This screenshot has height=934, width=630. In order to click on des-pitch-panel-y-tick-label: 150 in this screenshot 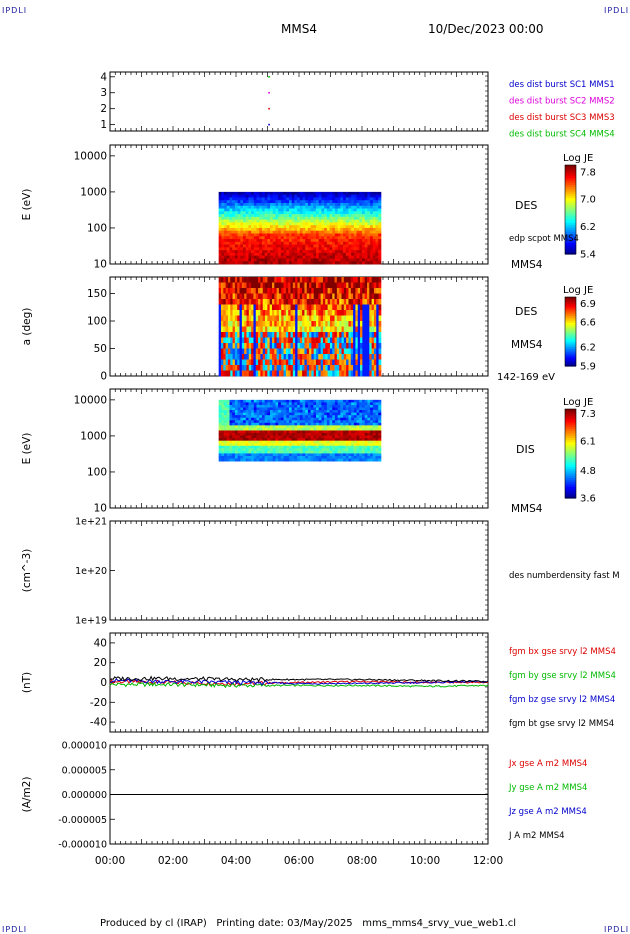, I will do `click(97, 294)`.